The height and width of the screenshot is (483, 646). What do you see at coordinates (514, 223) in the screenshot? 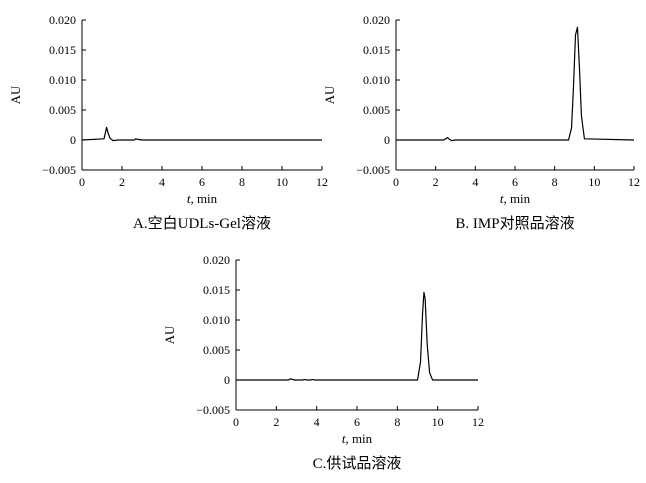
I see `panel-caption: B. IMP对照品溶液` at bounding box center [514, 223].